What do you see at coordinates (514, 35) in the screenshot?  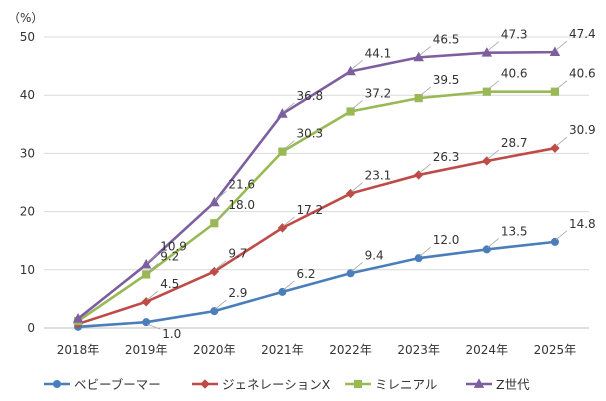 I see `data-label: 47.3` at bounding box center [514, 35].